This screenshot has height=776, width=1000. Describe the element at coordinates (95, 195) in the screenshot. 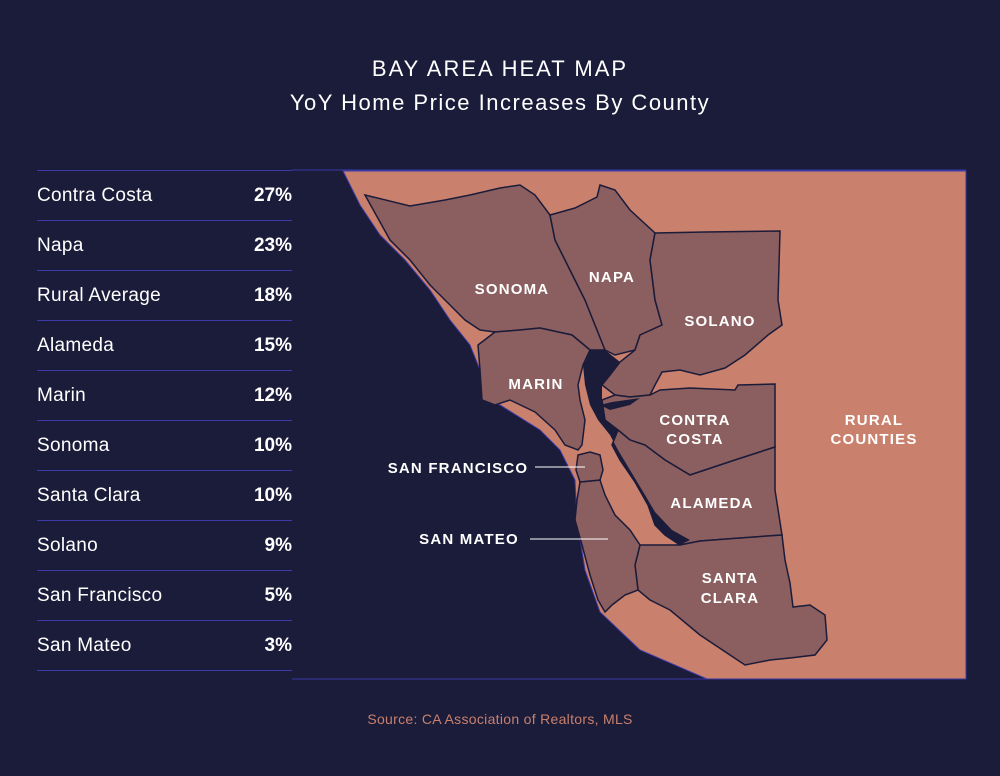

I see `county-name: Contra Costa` at that location.